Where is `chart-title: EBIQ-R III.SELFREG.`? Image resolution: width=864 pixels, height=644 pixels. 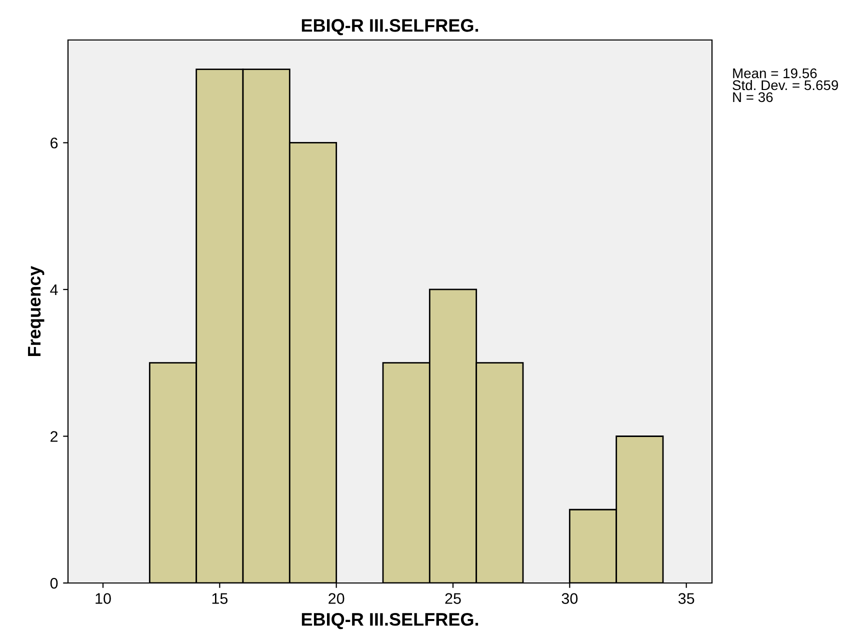
chart-title: EBIQ-R III.SELFREG. is located at coordinates (390, 27).